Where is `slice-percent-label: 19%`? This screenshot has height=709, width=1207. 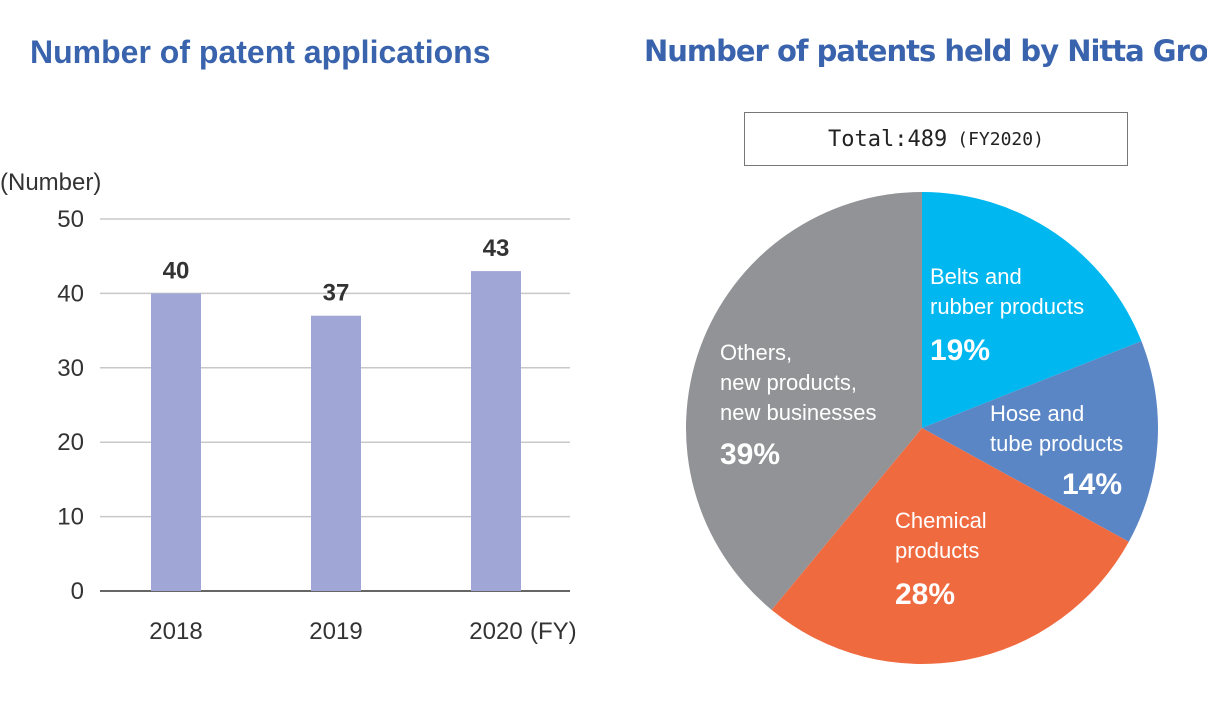
slice-percent-label: 19% is located at coordinates (960, 350).